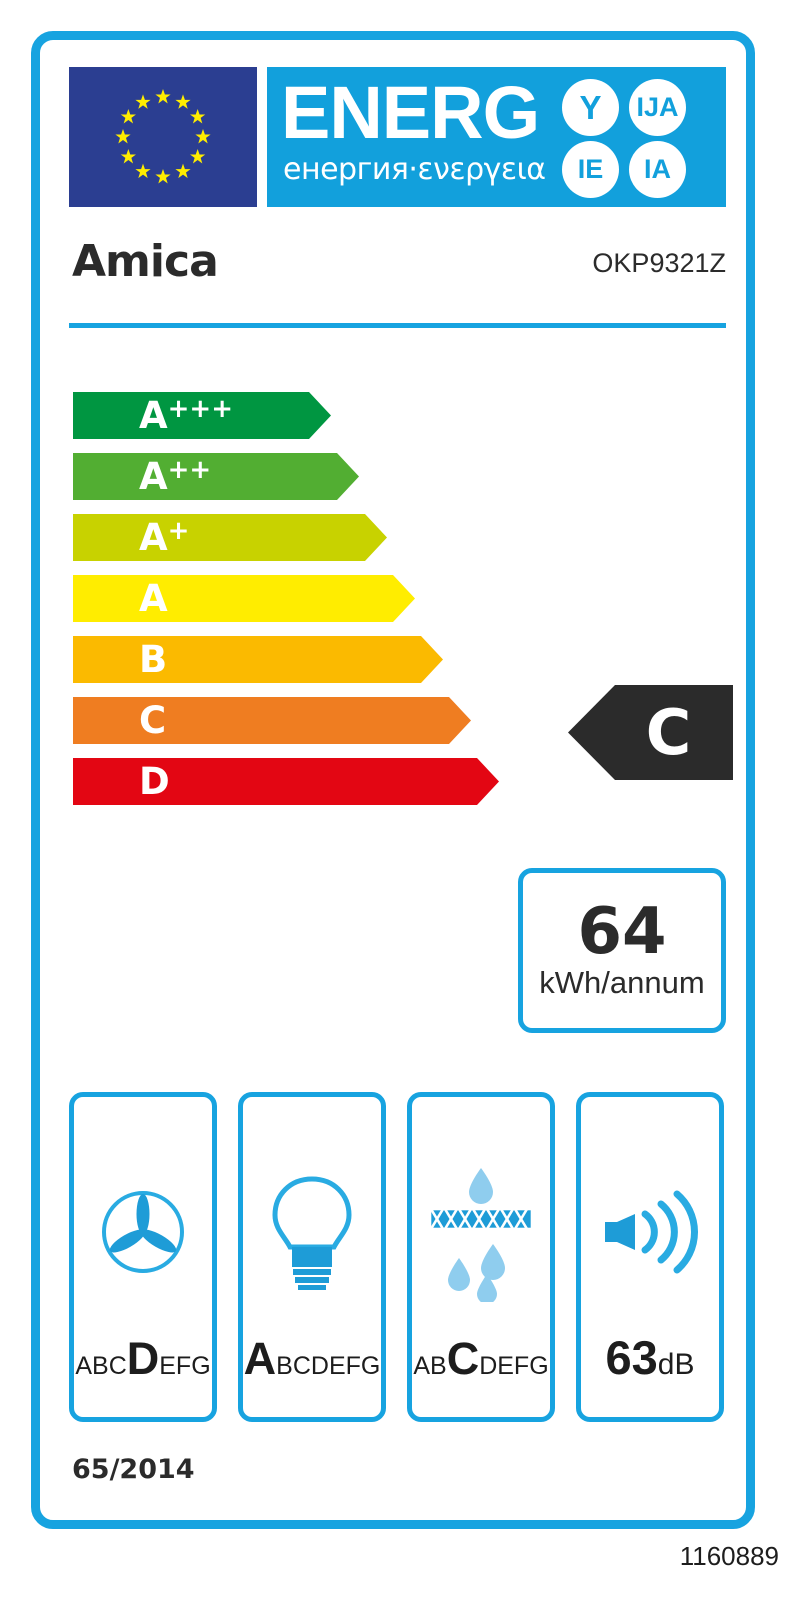  I want to click on annual-consumption-unit: kWh/annum, so click(622, 982).